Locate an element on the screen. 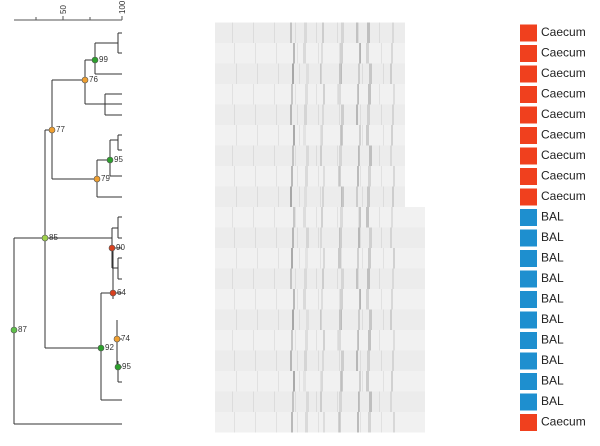 The image size is (600, 446). node-label: 64 is located at coordinates (121, 292).